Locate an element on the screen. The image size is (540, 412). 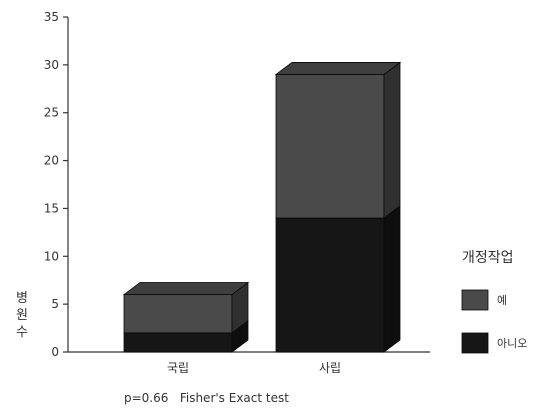
bar-front-국립-아니오 is located at coordinates (178, 342).